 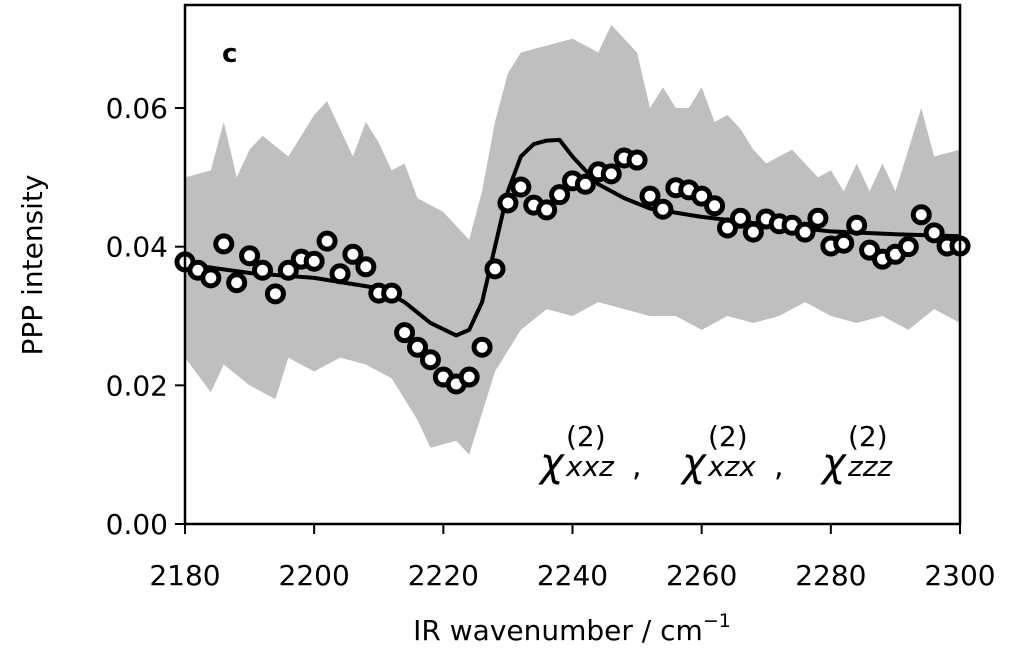 I want to click on tensor-annotation: χ(2)xxz, χ(2)xzx, χ(2)zzz, so click(x=715, y=453).